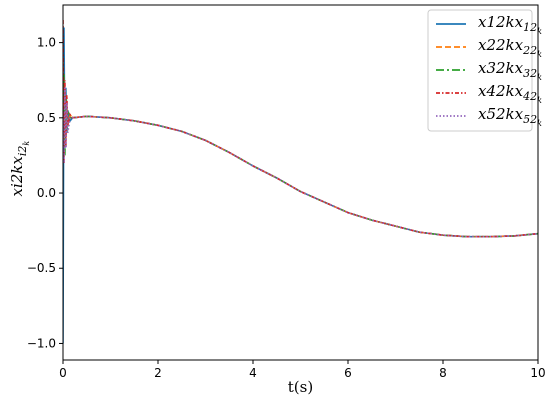 The height and width of the screenshot is (401, 550). Describe the element at coordinates (41, 343) in the screenshot. I see `y-tick-label: −1.0` at that location.